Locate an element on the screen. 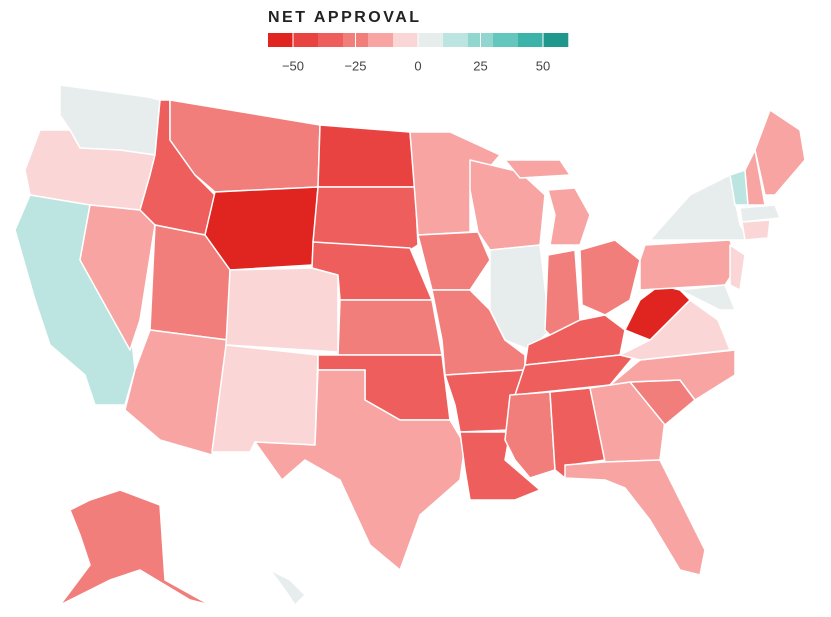 The height and width of the screenshot is (617, 831). legend-tick-label: 50 is located at coordinates (543, 65).